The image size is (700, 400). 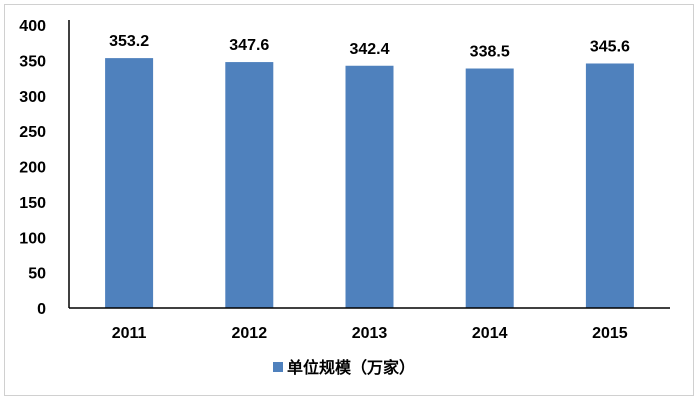 I want to click on y-tick-label: 100, so click(x=32, y=238).